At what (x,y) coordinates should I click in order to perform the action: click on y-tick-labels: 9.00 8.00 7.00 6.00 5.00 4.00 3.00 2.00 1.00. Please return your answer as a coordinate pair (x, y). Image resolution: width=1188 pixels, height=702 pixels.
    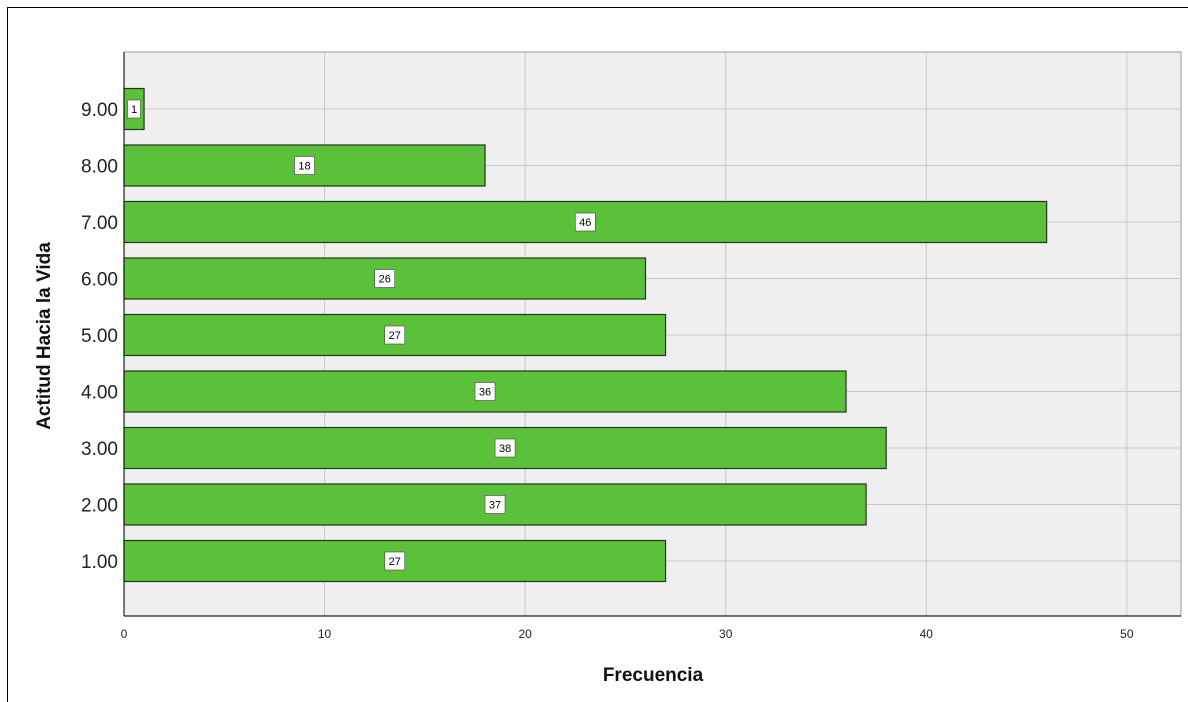
    Looking at the image, I should click on (99, 336).